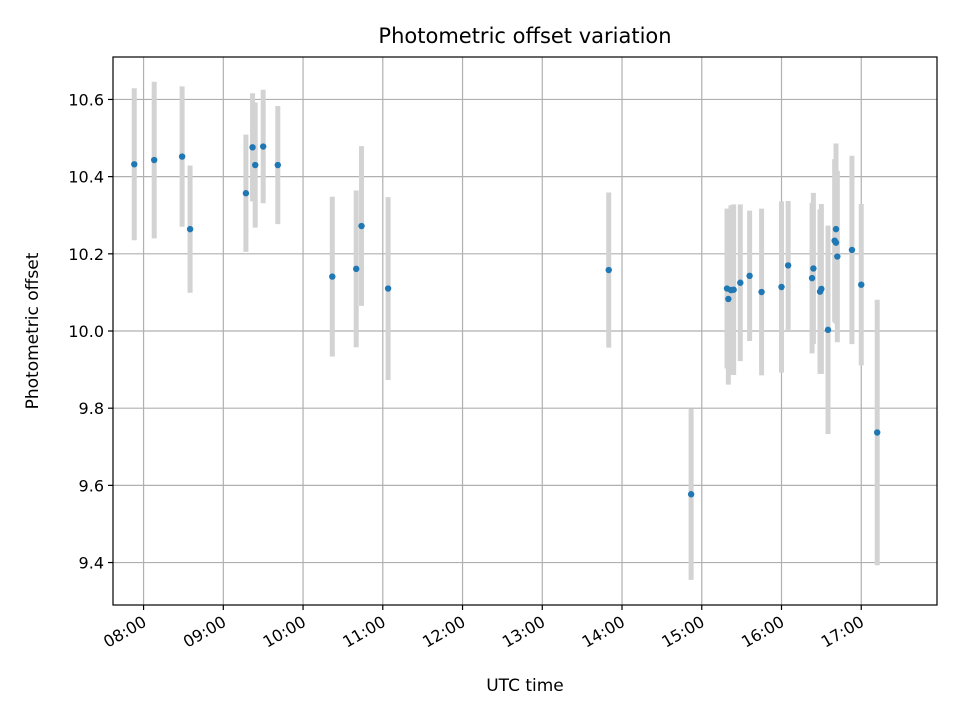 The height and width of the screenshot is (720, 960). I want to click on y-axis-label: Photometric offset, so click(33, 330).